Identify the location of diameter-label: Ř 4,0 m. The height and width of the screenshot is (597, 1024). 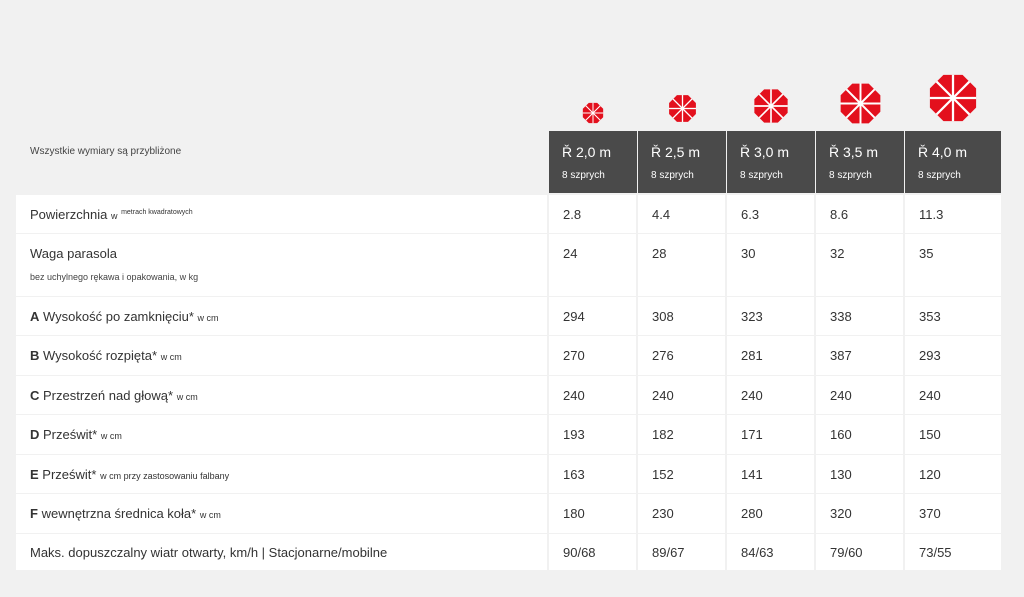
(943, 152).